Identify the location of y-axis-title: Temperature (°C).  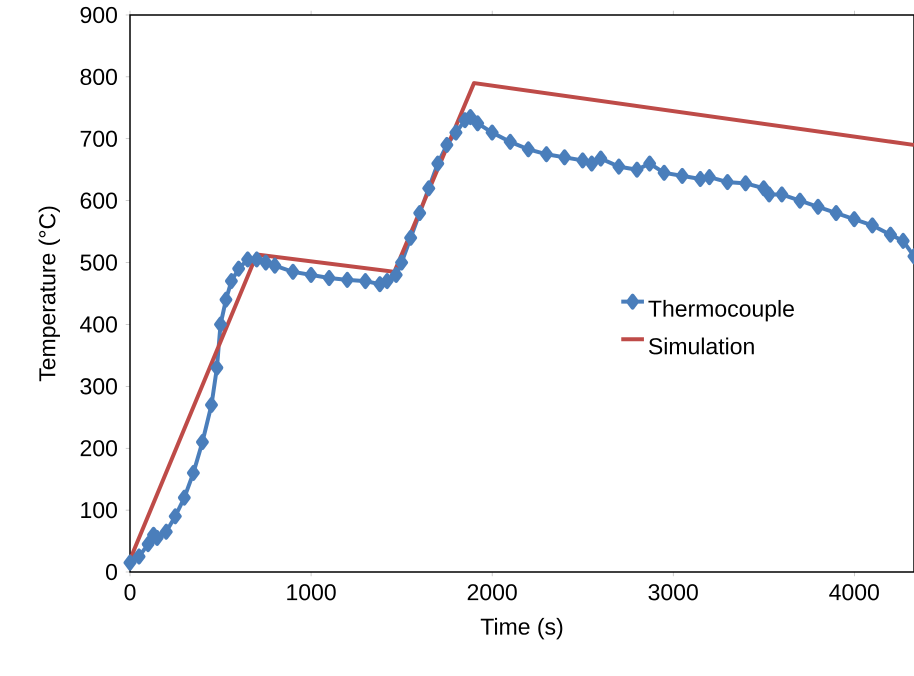
(49, 294).